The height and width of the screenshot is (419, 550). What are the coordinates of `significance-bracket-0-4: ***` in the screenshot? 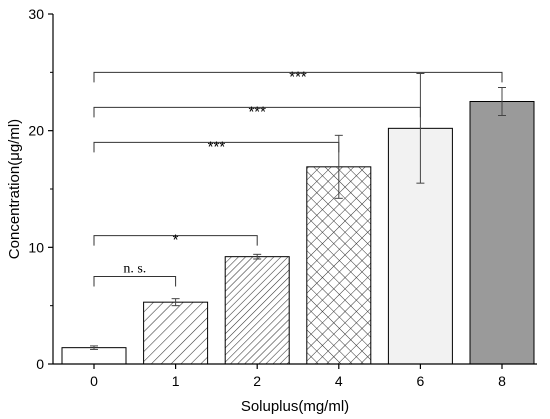 It's located at (216, 146).